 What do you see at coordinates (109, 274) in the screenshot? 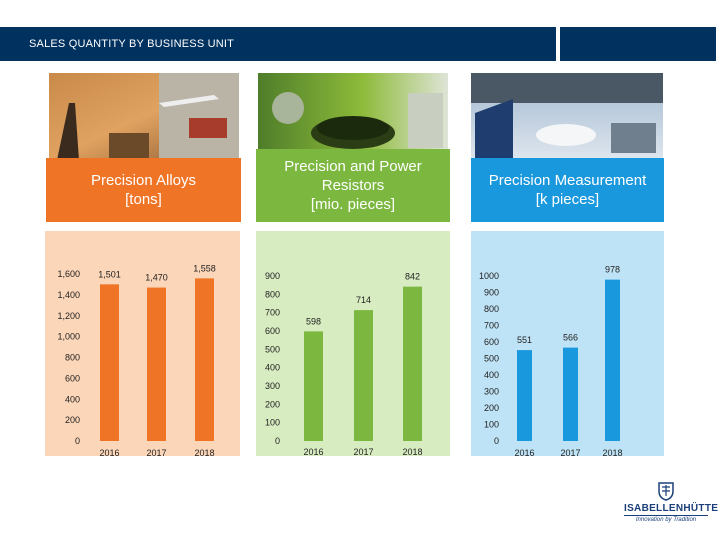
I see `alloys-value-label: 1,501` at bounding box center [109, 274].